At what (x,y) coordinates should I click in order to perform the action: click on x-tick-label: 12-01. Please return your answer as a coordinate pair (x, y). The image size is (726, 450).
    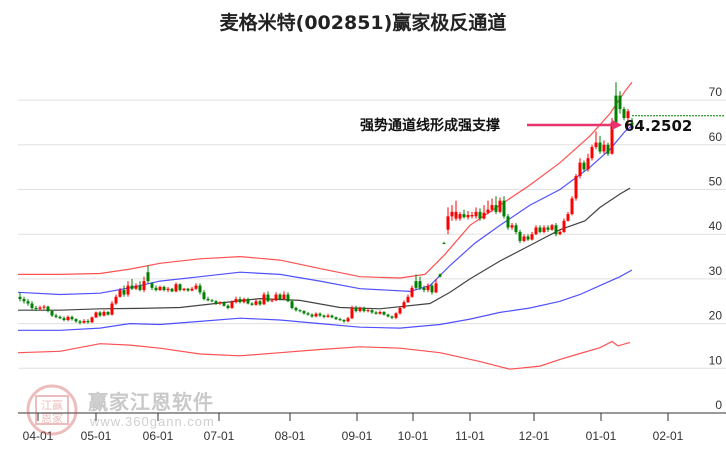
    Looking at the image, I should click on (534, 436).